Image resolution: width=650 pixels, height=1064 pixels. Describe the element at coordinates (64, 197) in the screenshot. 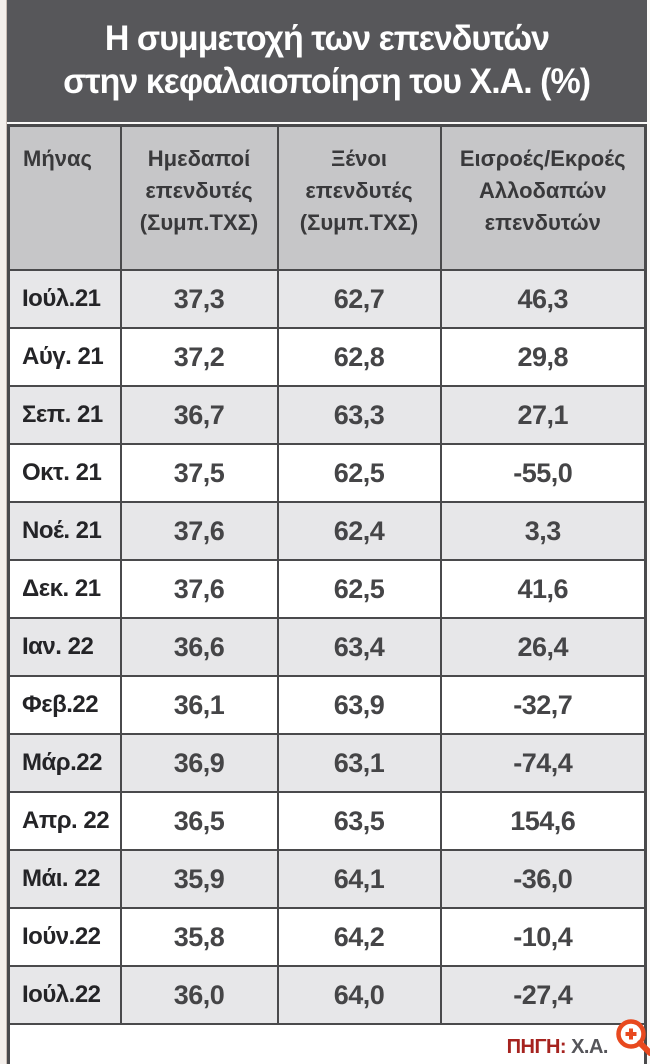

I see `col-header-month: Μήνας` at that location.